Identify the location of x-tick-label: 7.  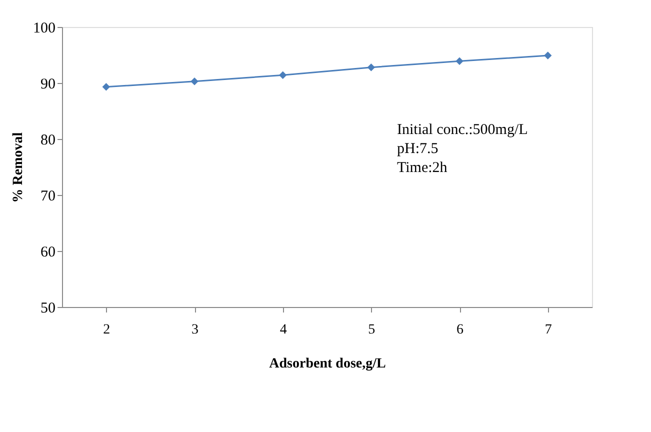
(548, 330).